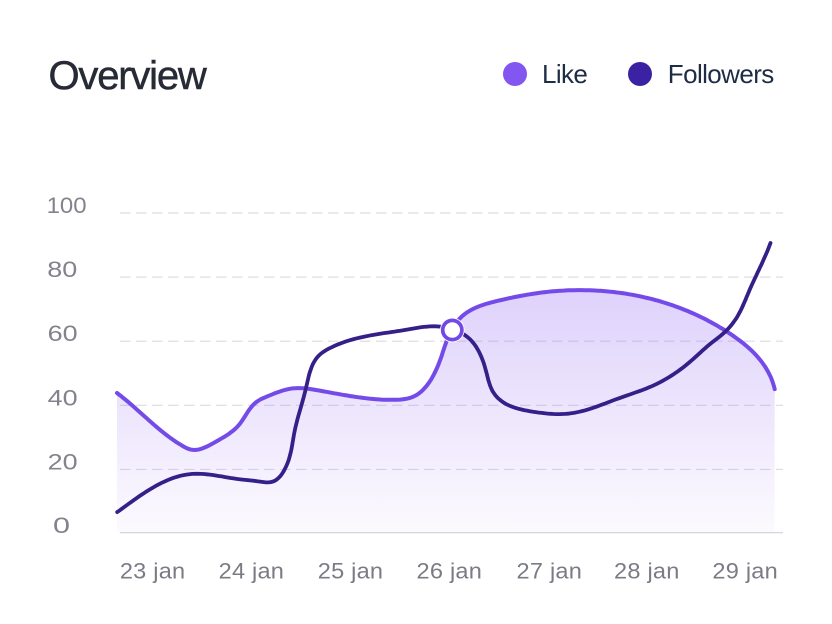 This screenshot has height=624, width=832. Describe the element at coordinates (63, 461) in the screenshot. I see `svg-text: 20` at that location.